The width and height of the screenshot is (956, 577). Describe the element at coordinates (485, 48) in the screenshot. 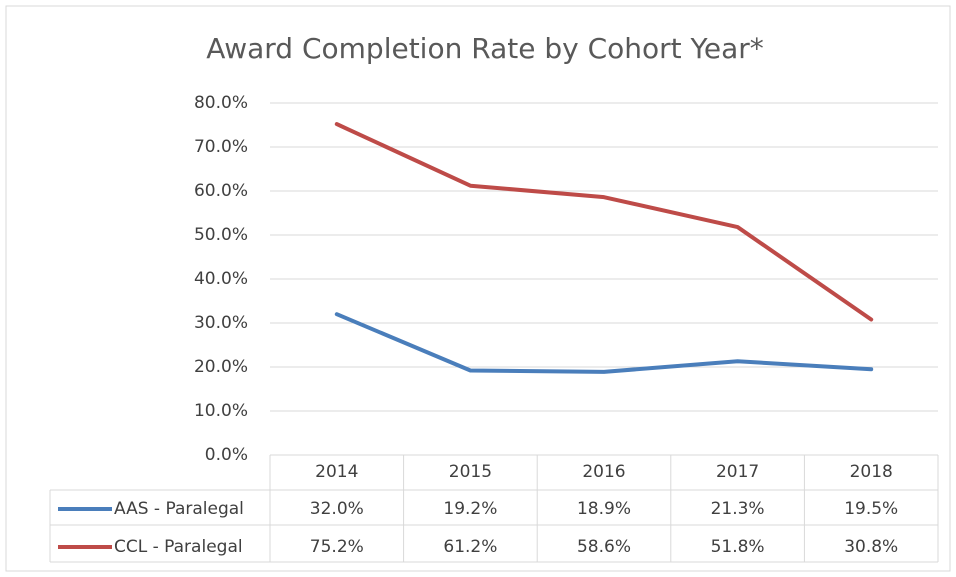

I see `chart-title: Award Completion Rate by Cohort Year*` at that location.